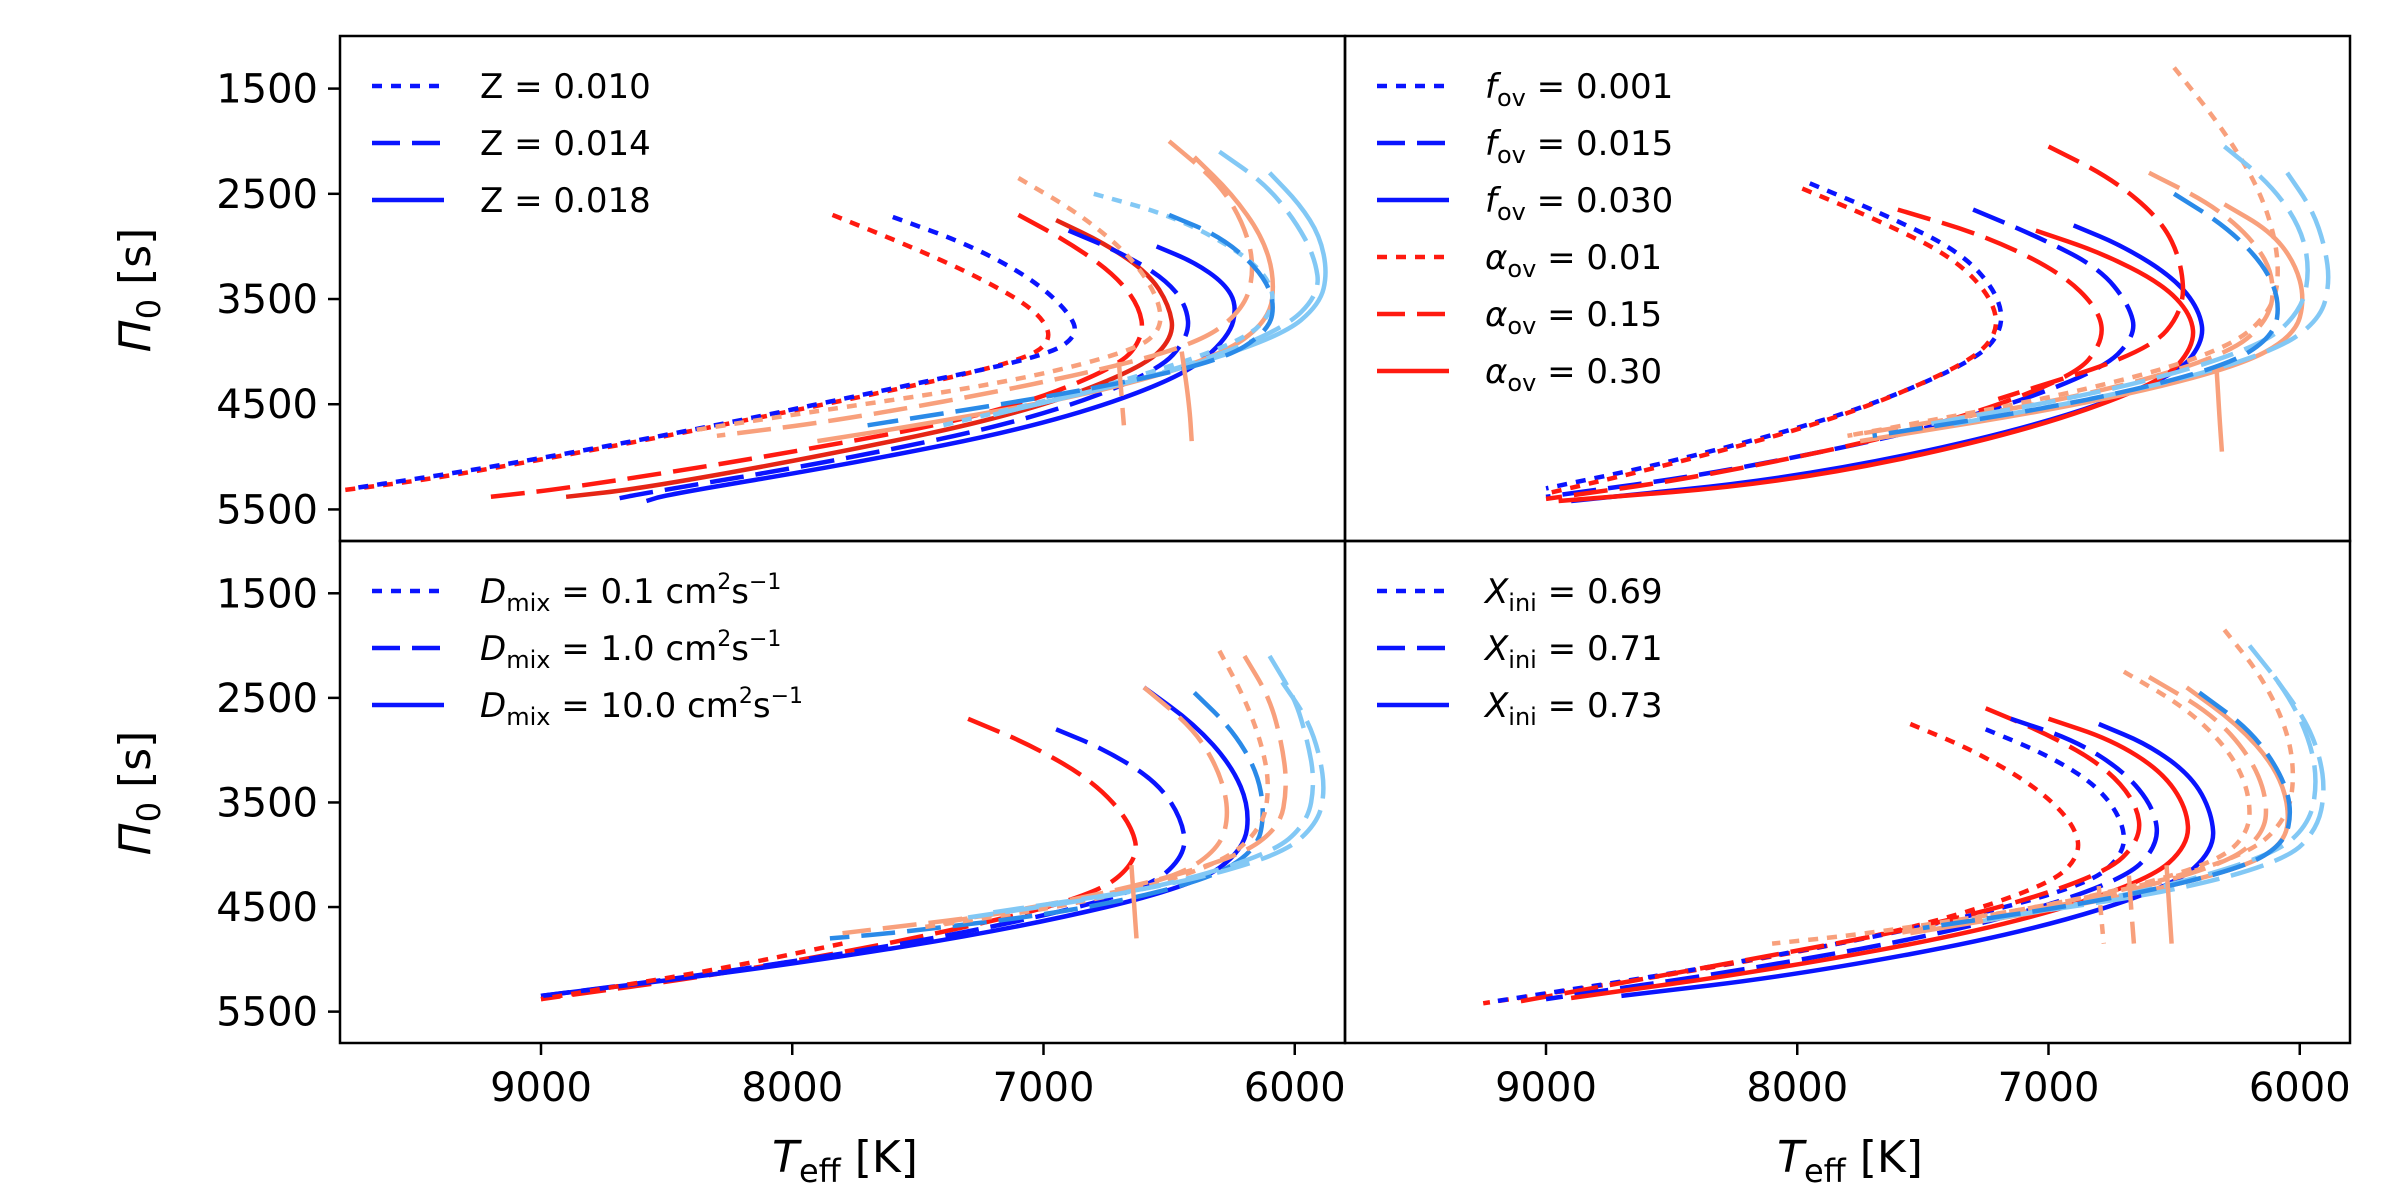 The width and height of the screenshot is (2400, 1200). I want to click on legend-entry: Dmix = 1.0 cm2s−1, so click(630, 650).